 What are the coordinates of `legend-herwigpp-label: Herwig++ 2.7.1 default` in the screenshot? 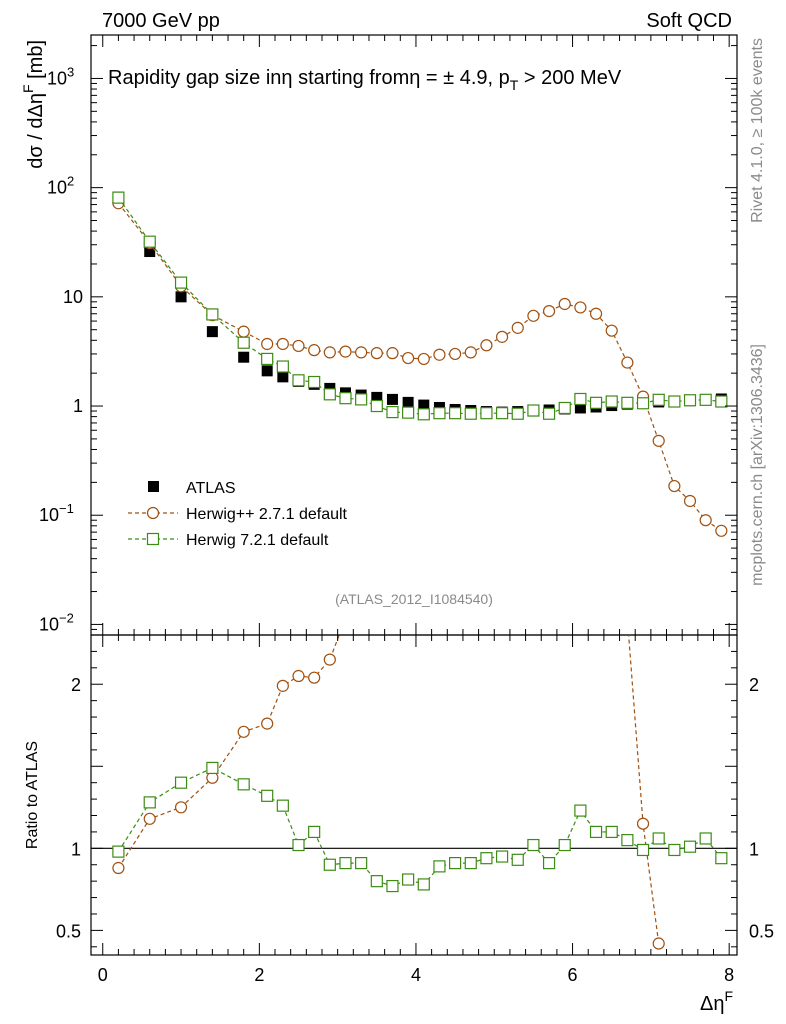 It's located at (267, 514).